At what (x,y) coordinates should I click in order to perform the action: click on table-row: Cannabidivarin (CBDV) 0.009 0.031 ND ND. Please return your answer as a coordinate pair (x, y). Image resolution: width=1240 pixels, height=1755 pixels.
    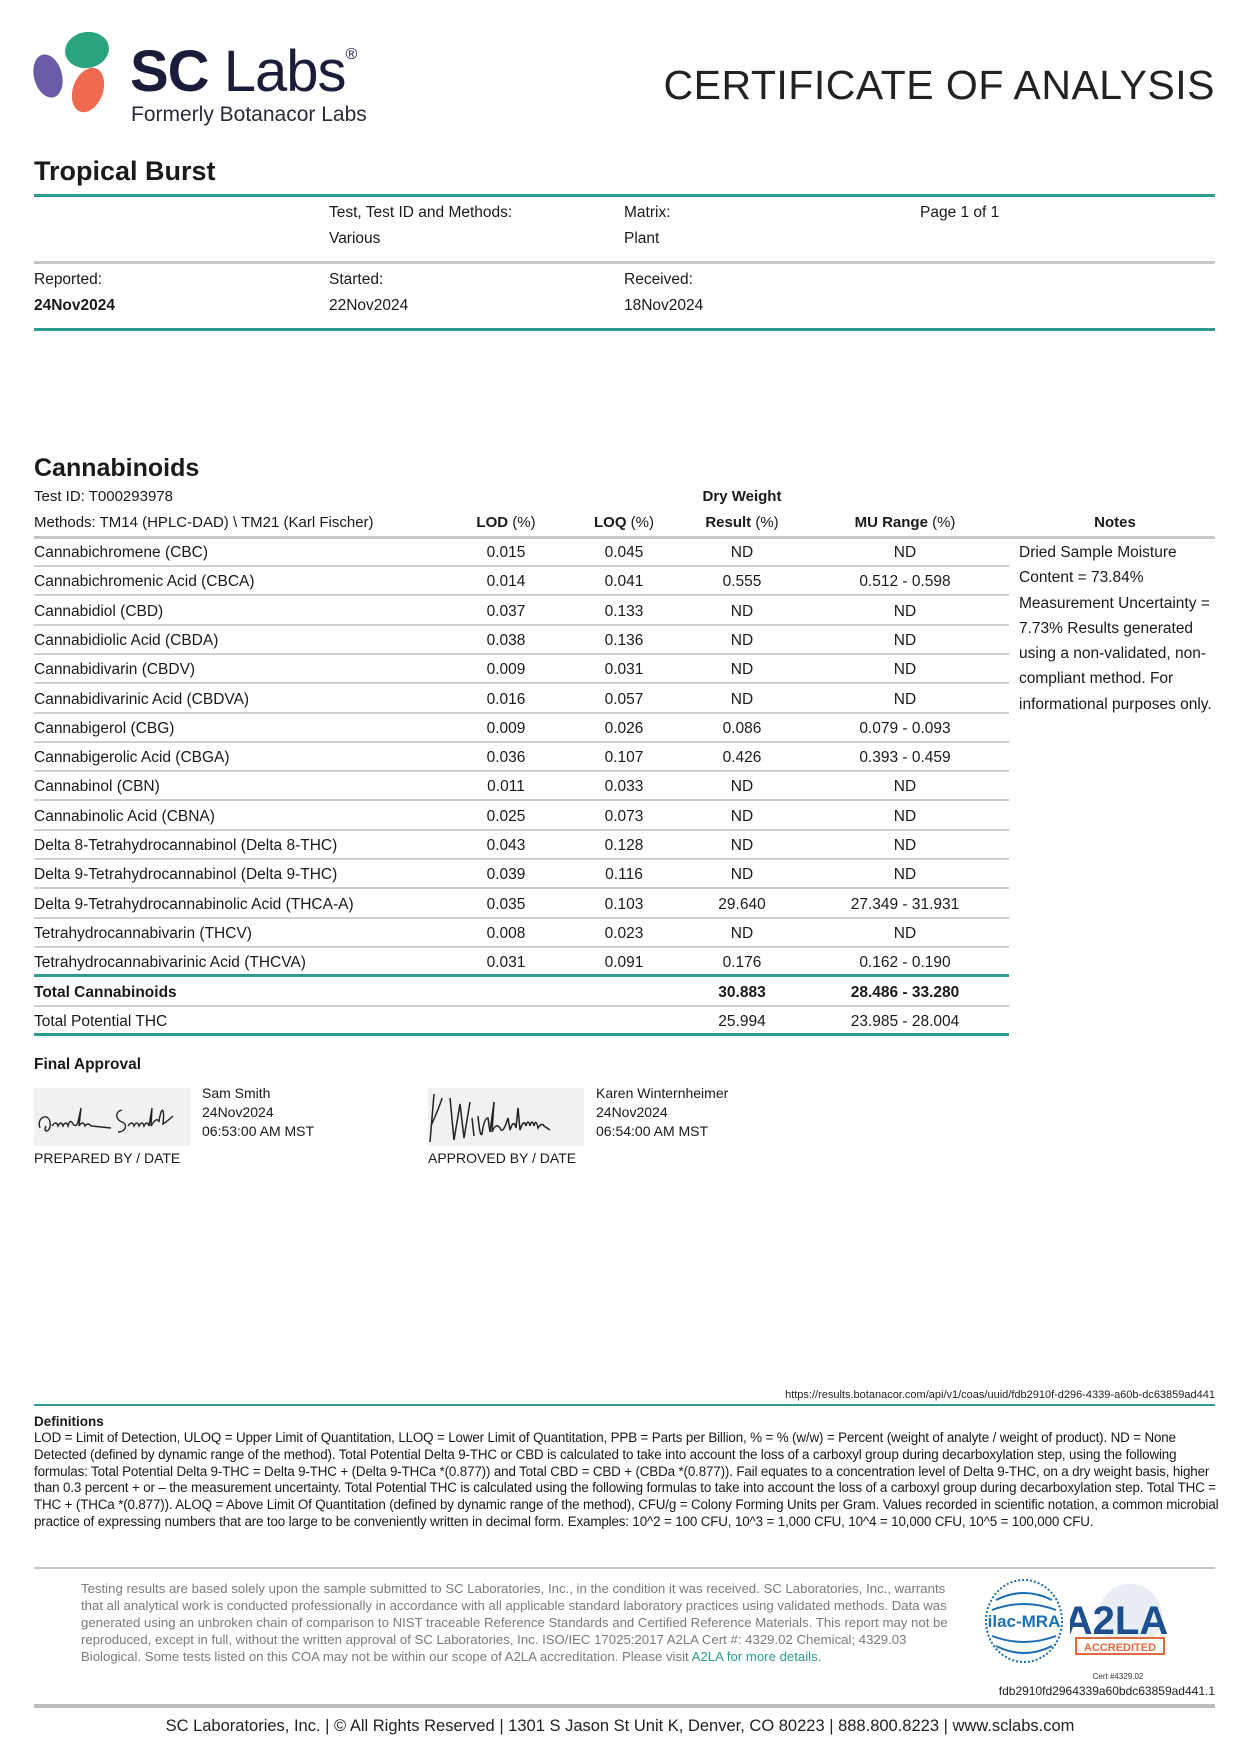
    Looking at the image, I should click on (521, 670).